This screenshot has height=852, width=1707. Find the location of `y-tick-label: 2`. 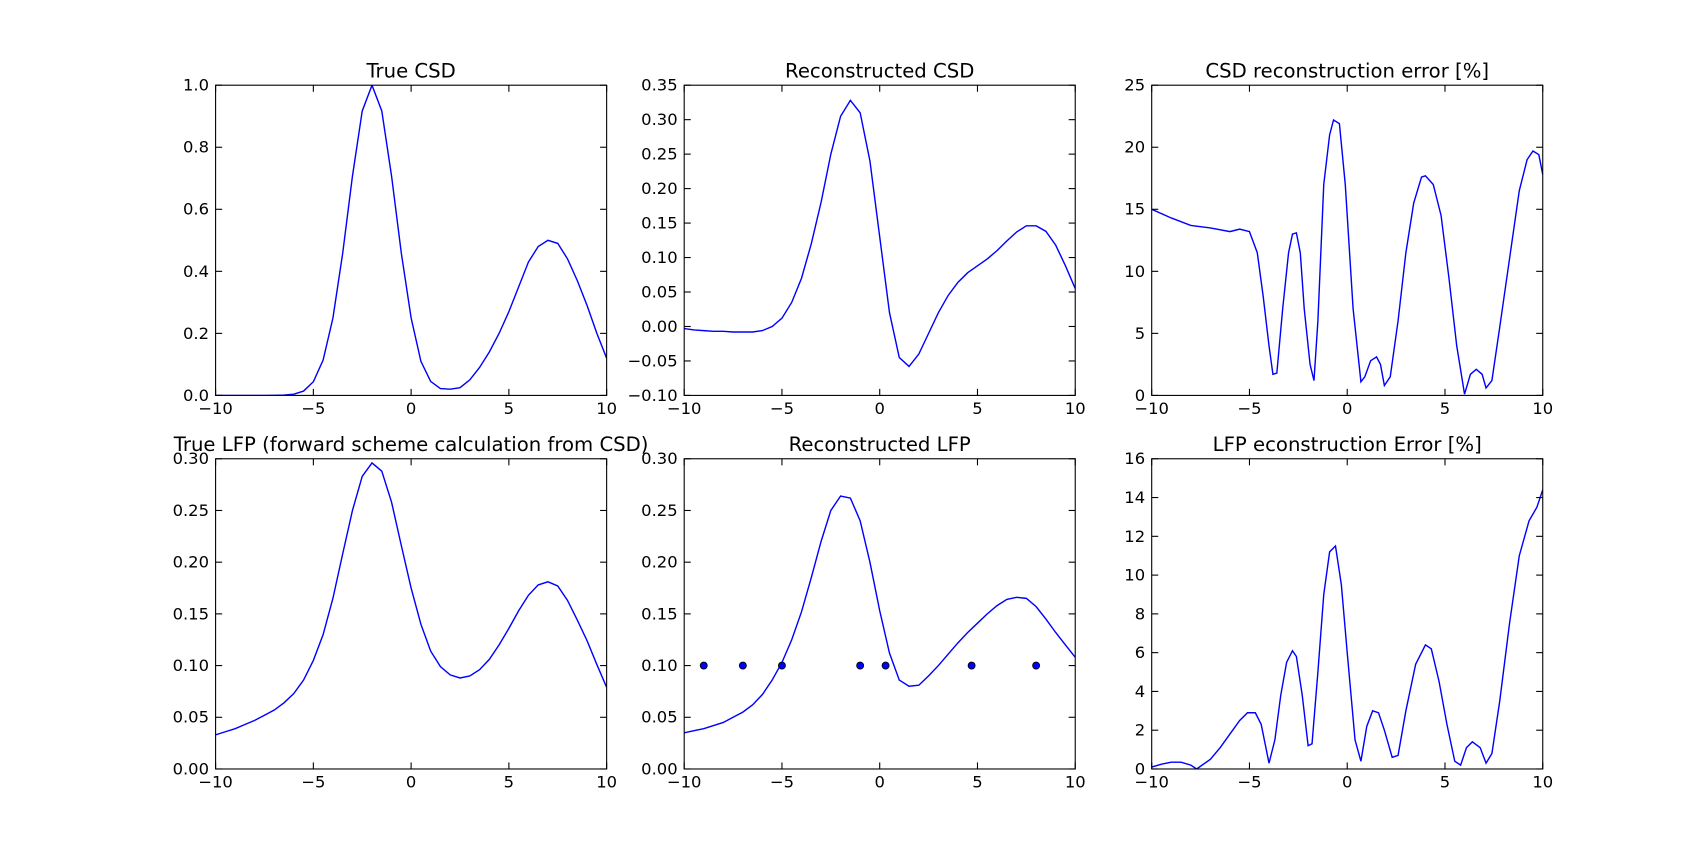

y-tick-label: 2 is located at coordinates (1140, 730).